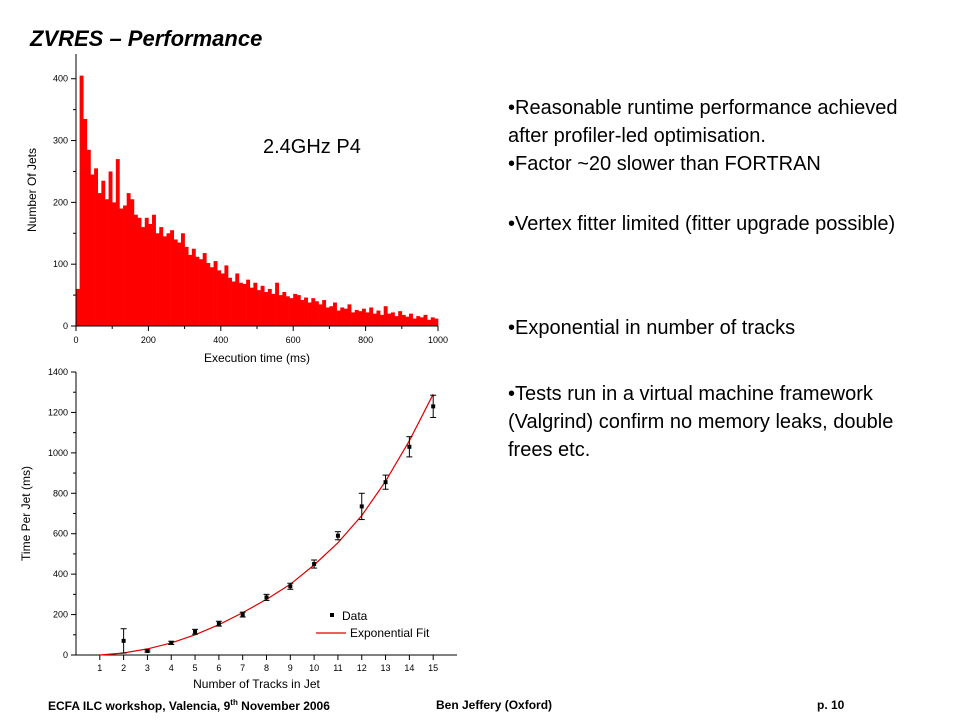  What do you see at coordinates (831, 705) in the screenshot?
I see `footer-page: p. 10` at bounding box center [831, 705].